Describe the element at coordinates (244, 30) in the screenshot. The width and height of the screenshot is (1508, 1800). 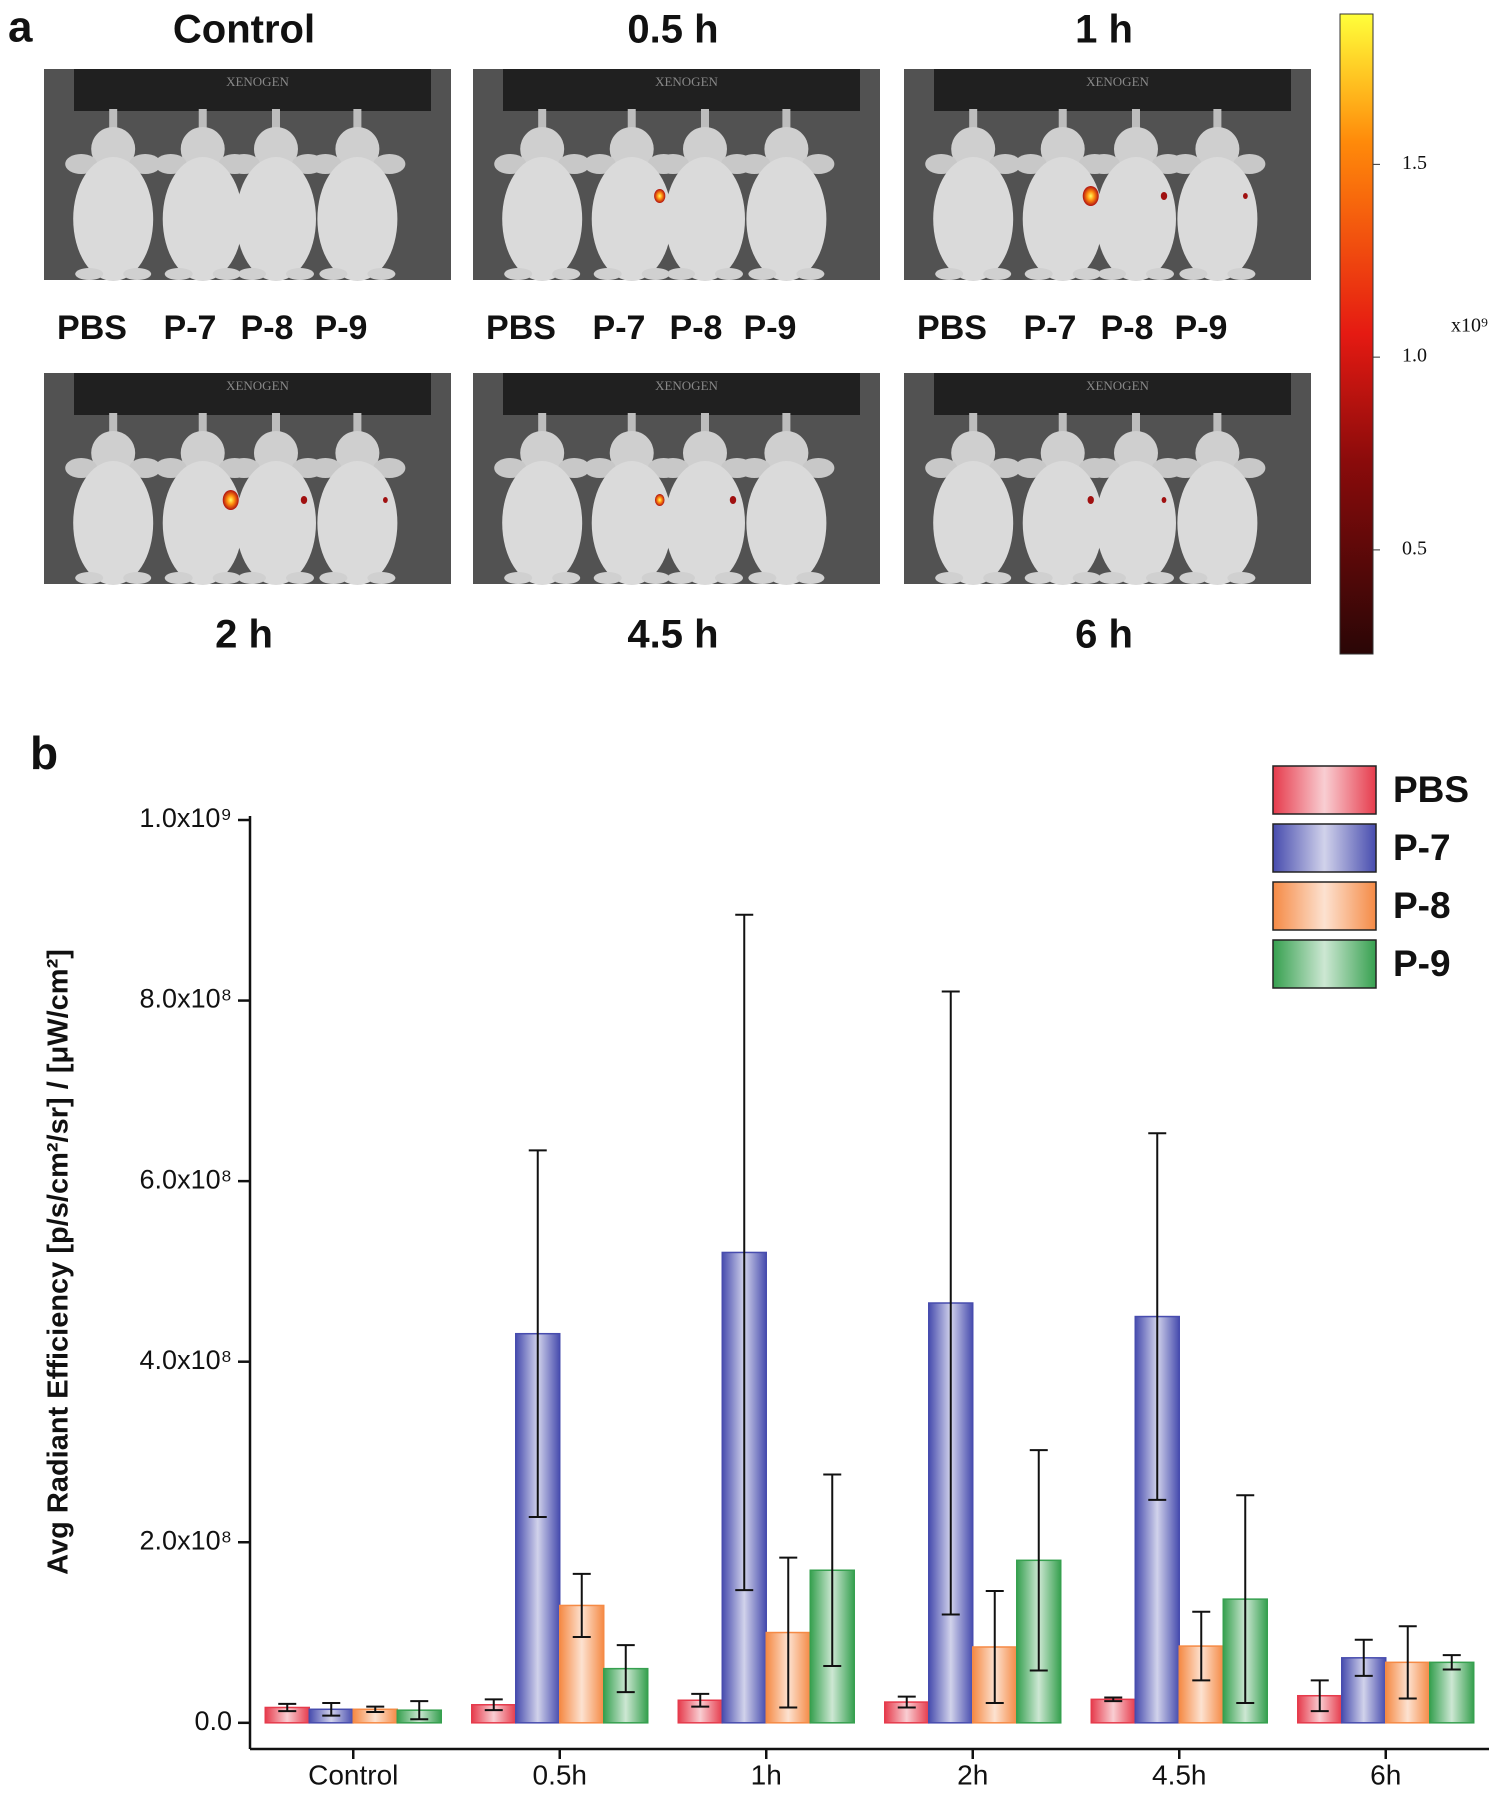
I see `image-title: Control` at that location.